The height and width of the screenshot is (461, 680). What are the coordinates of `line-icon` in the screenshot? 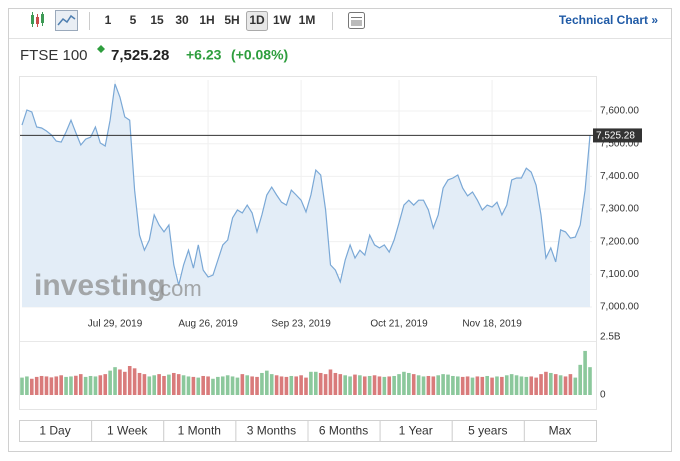 It's located at (66, 20).